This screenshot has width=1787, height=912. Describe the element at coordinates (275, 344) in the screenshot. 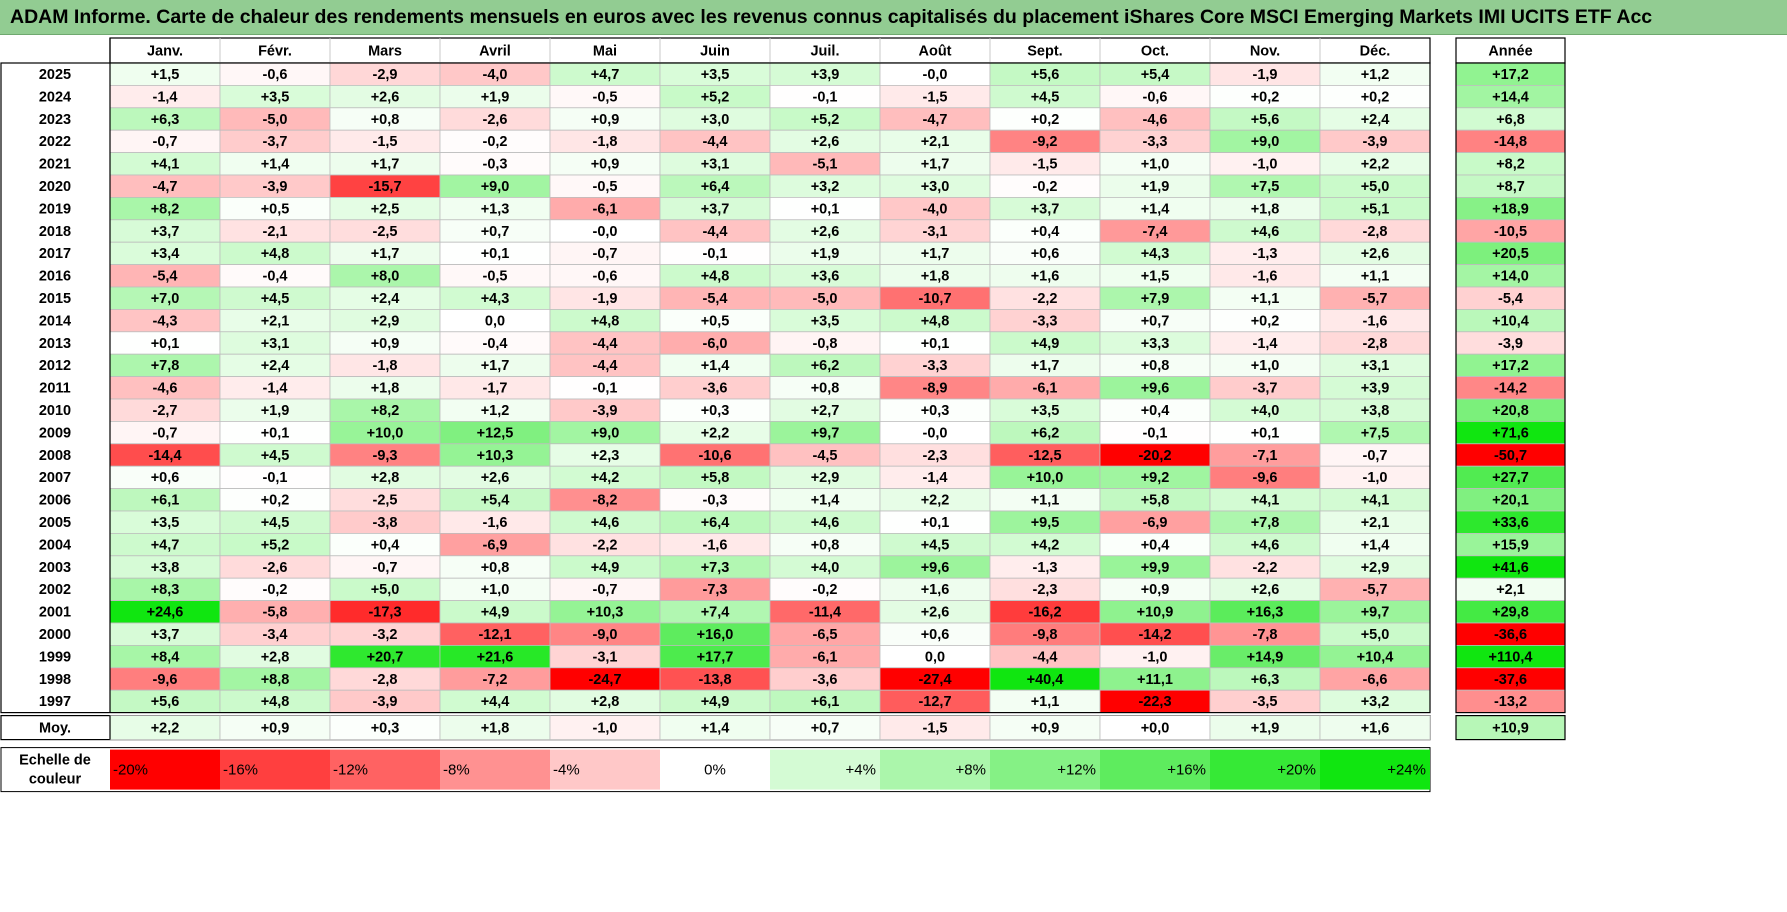

I see `cell-value: +3,1` at that location.